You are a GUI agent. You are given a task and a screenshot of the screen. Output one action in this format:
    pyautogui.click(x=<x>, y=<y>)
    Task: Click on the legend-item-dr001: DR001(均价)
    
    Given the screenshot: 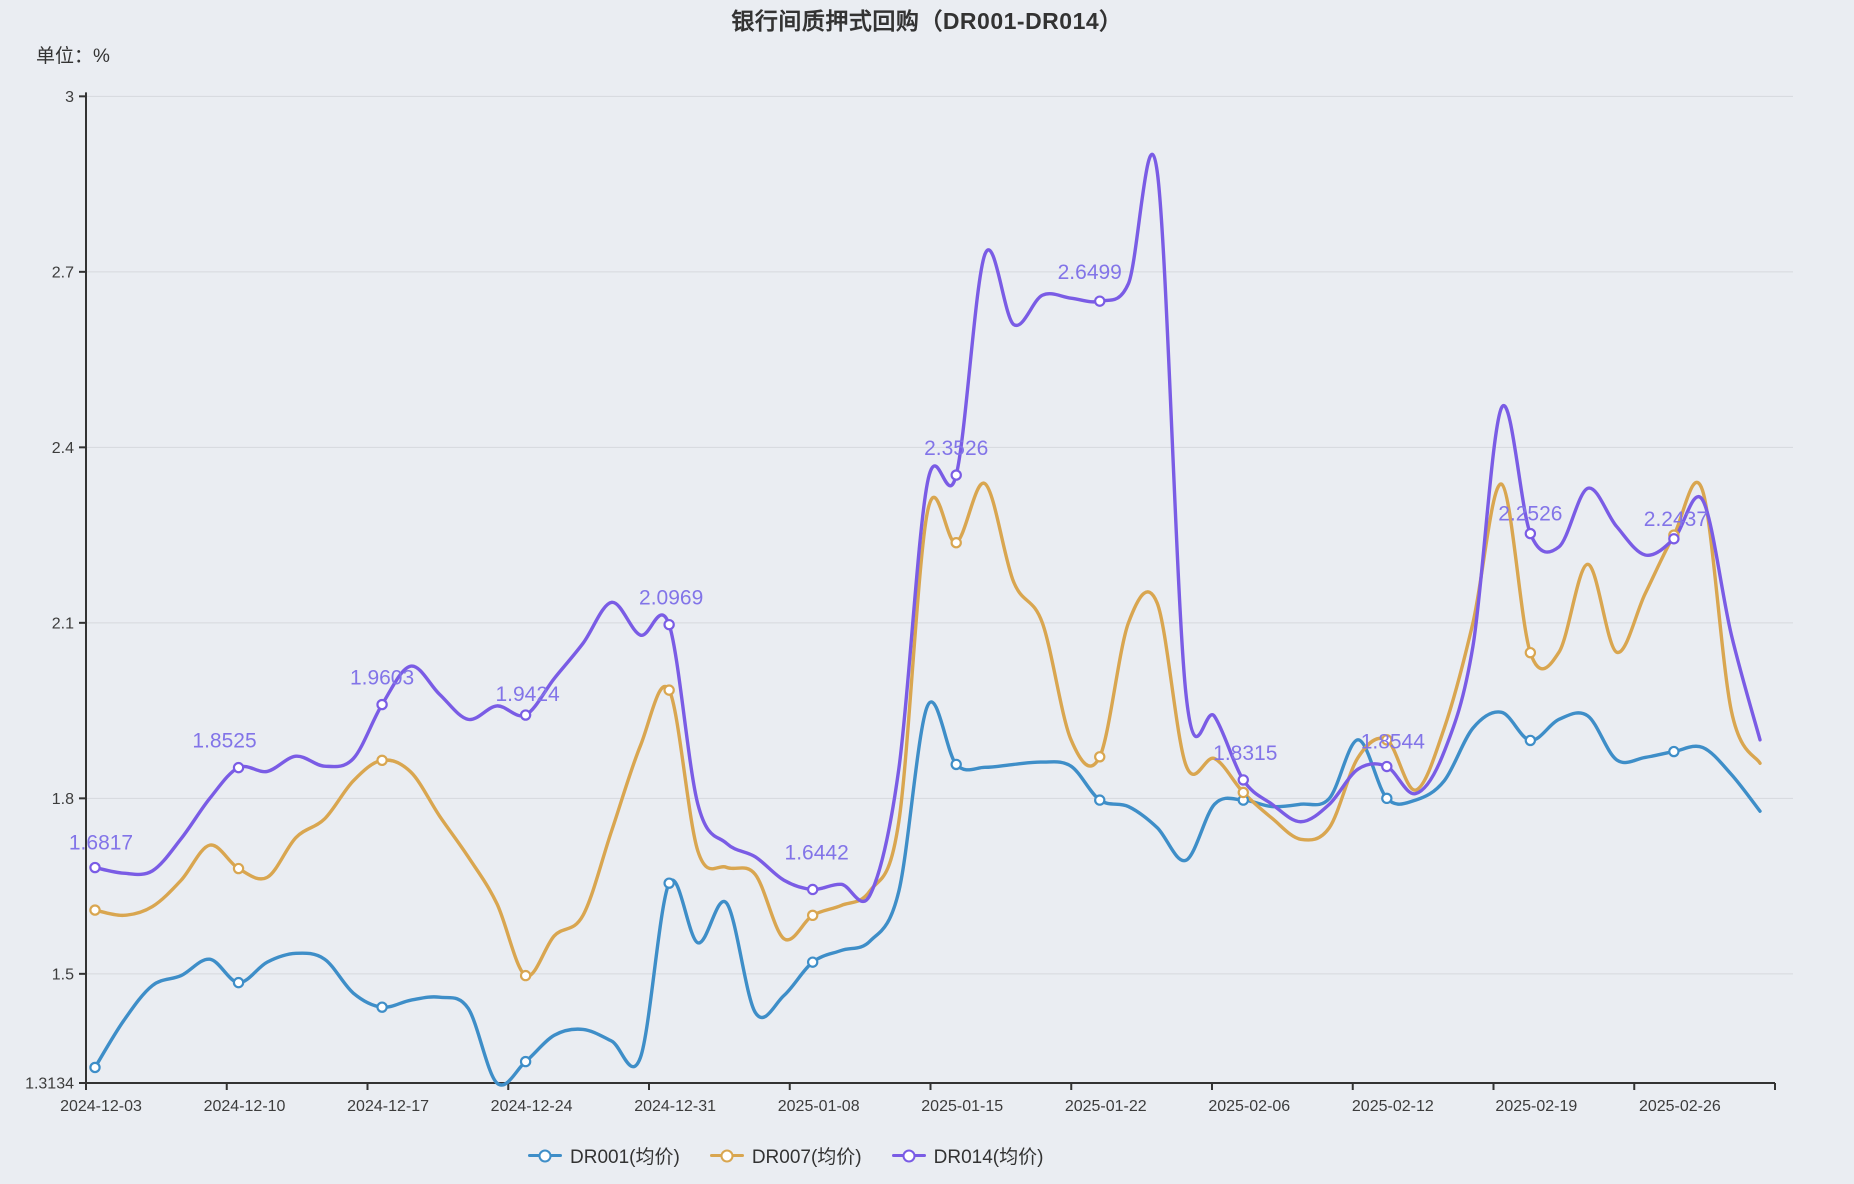 What is the action you would take?
    pyautogui.click(x=604, y=1155)
    